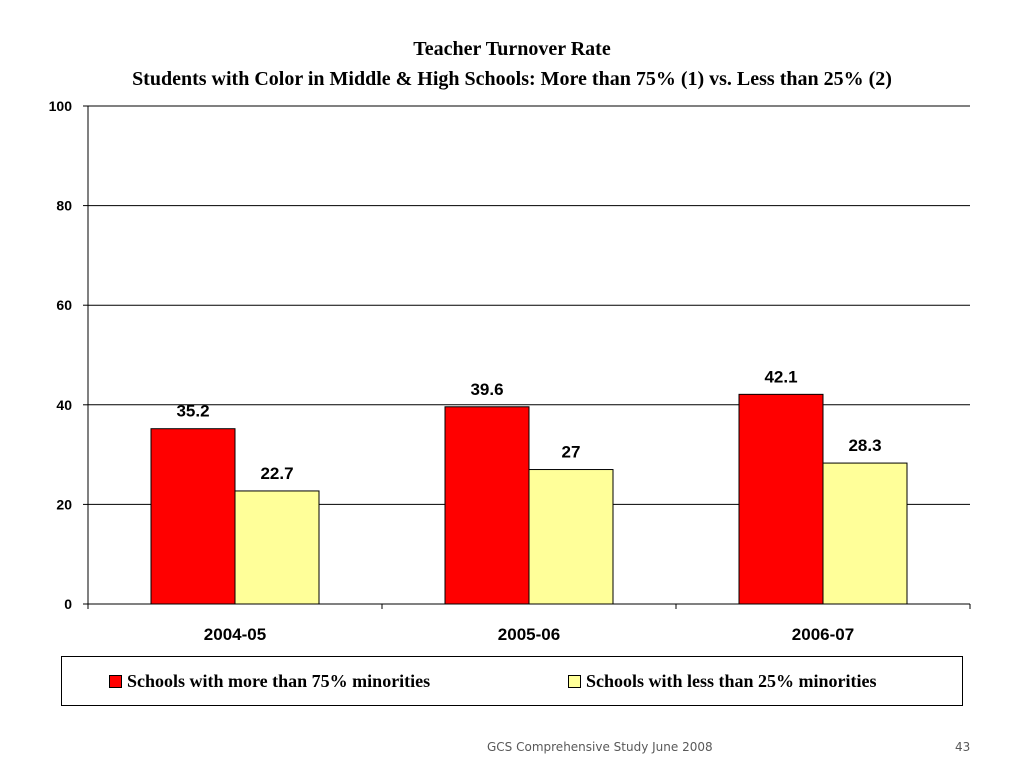 Image resolution: width=1024 pixels, height=768 pixels. What do you see at coordinates (192, 411) in the screenshot?
I see `data-label: 35.2` at bounding box center [192, 411].